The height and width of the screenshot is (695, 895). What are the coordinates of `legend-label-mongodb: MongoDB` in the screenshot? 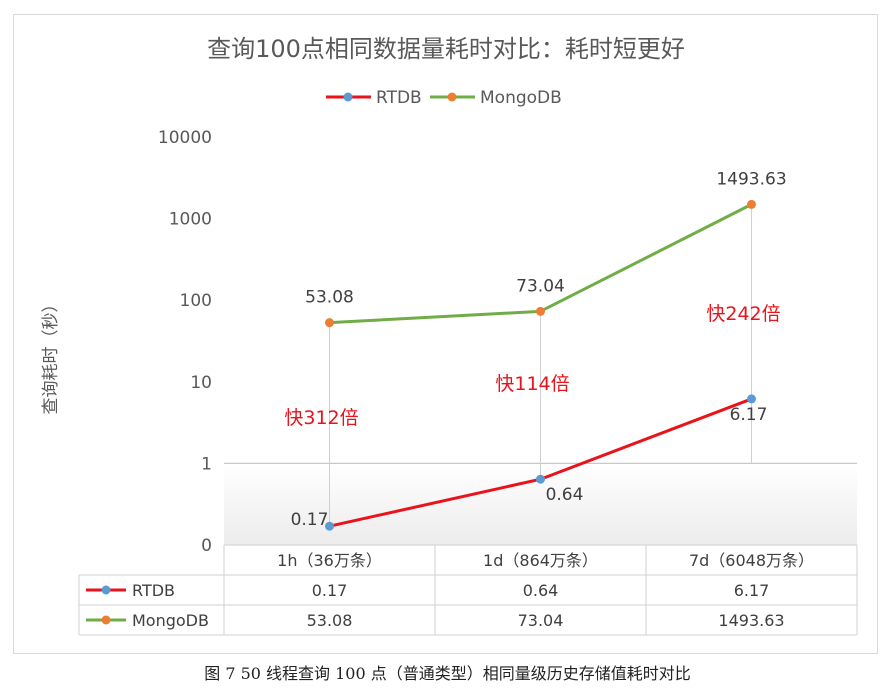 It's located at (521, 98).